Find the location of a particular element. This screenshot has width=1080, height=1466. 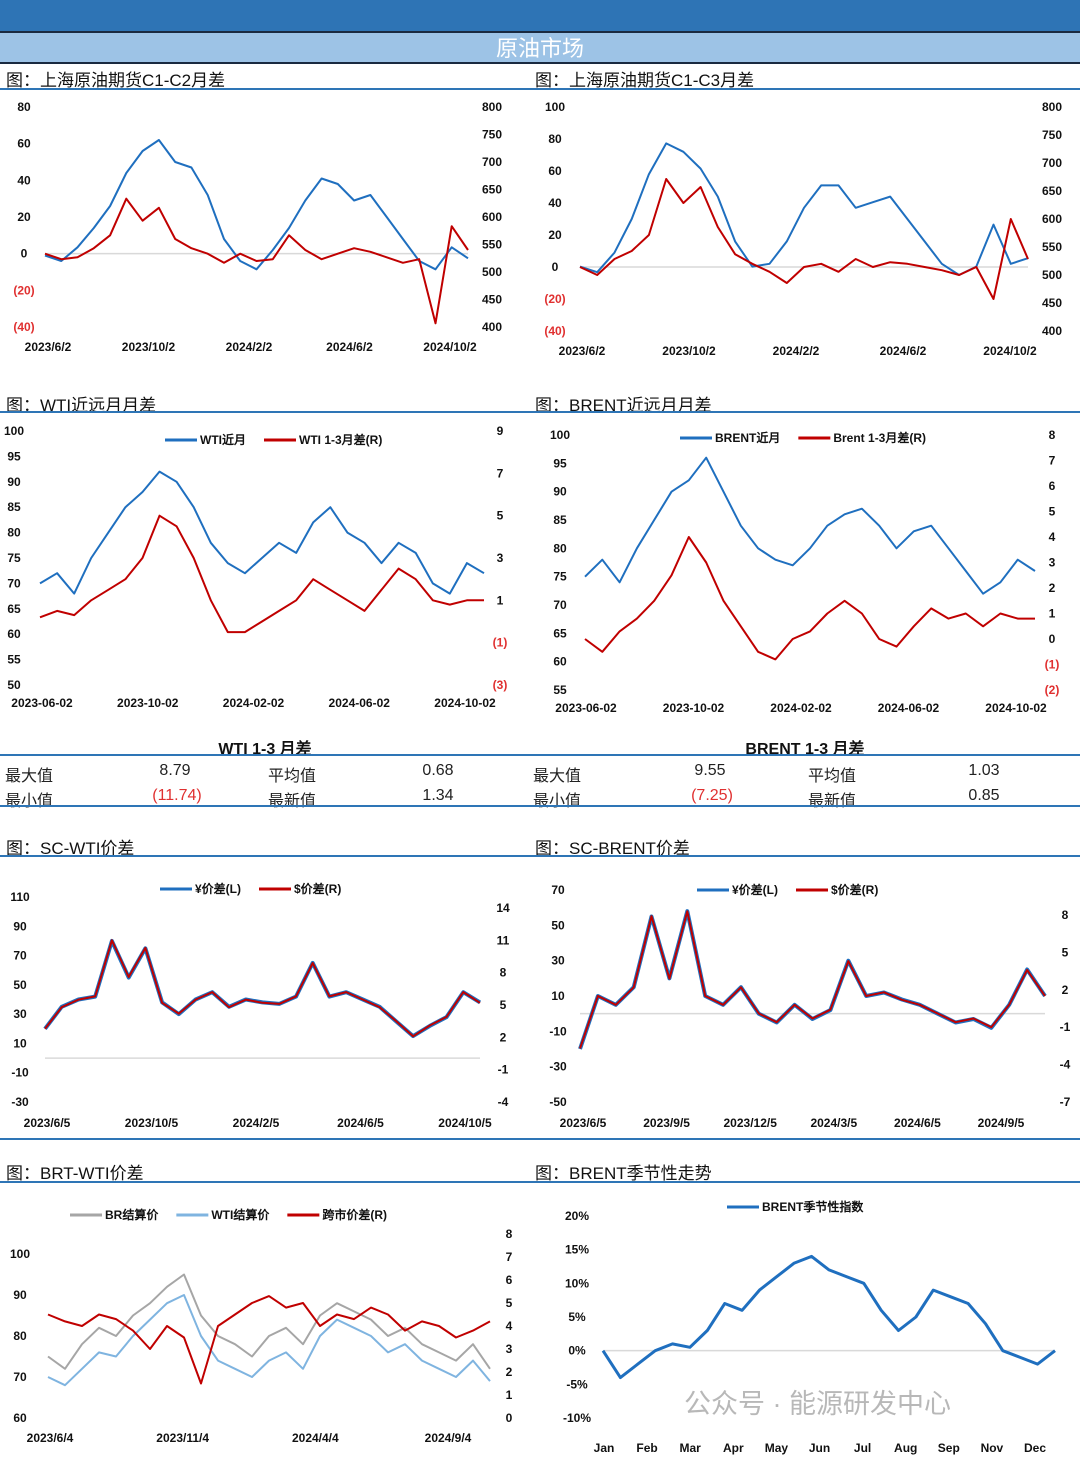

x-axis-tick: 2024/4/4 is located at coordinates (315, 1438).